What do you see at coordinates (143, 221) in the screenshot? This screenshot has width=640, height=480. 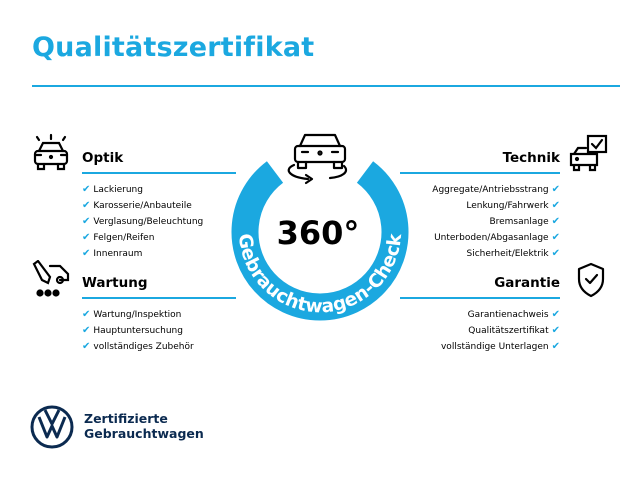 I see `list-item: ✔ Verglasung/Beleuchtung` at bounding box center [143, 221].